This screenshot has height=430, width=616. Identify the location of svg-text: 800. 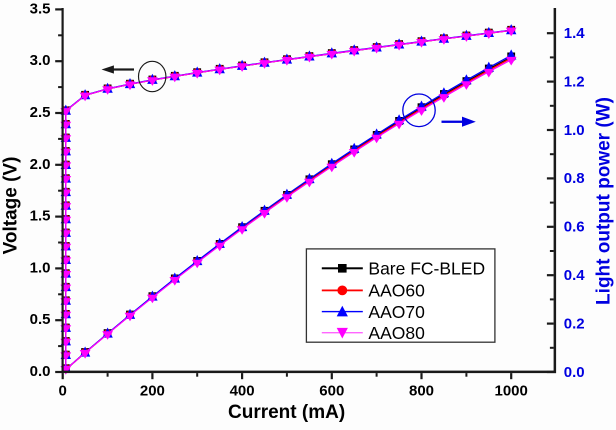
(421, 391).